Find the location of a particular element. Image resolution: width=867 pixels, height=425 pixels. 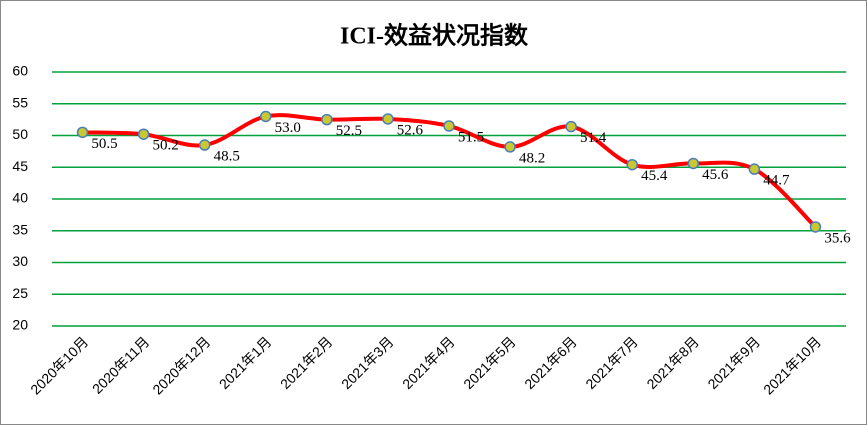

y-tick-label: 30 is located at coordinates (20, 261).